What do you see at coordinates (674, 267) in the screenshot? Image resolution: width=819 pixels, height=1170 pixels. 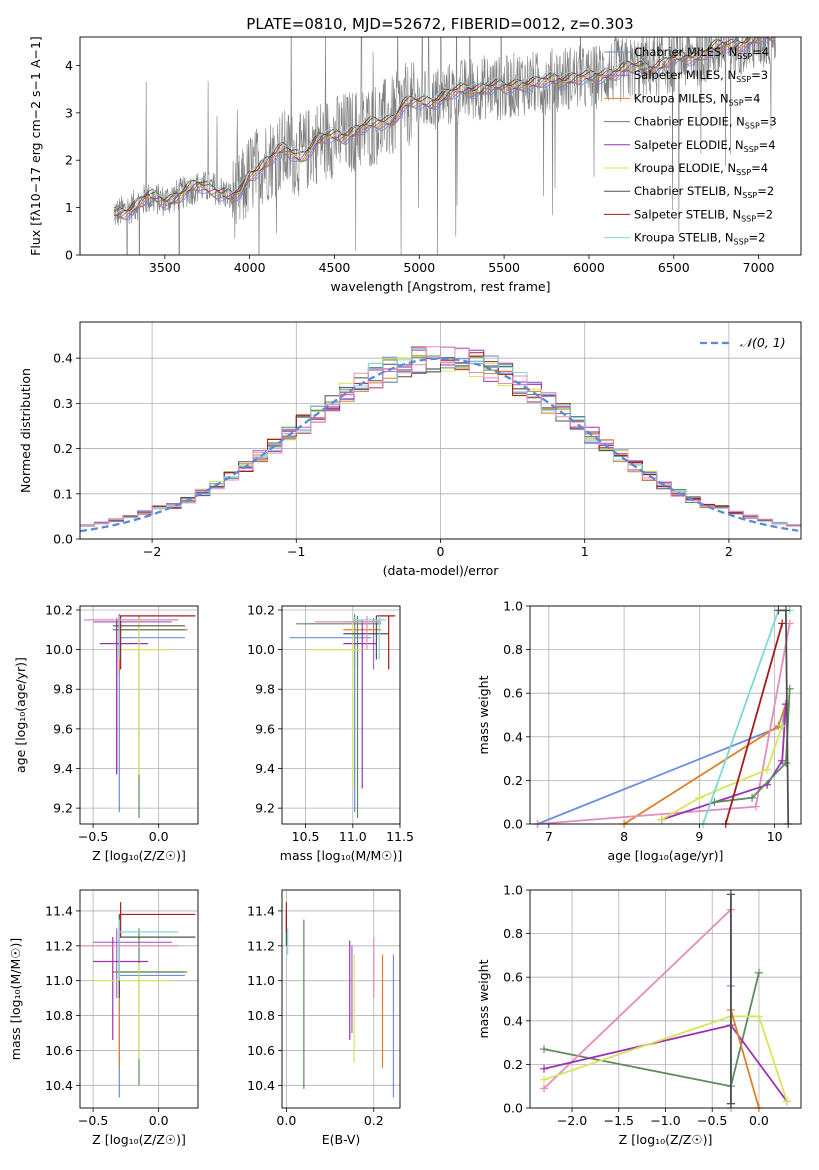 I see `x-tick-label: 6500` at bounding box center [674, 267].